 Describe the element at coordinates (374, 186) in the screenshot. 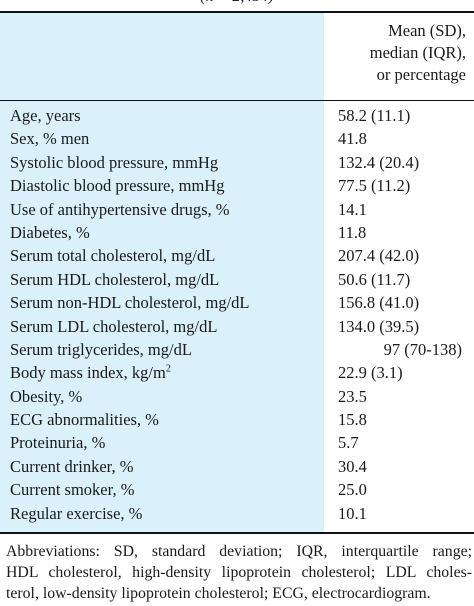

I see `row-value: 77.5 (11.2)` at that location.